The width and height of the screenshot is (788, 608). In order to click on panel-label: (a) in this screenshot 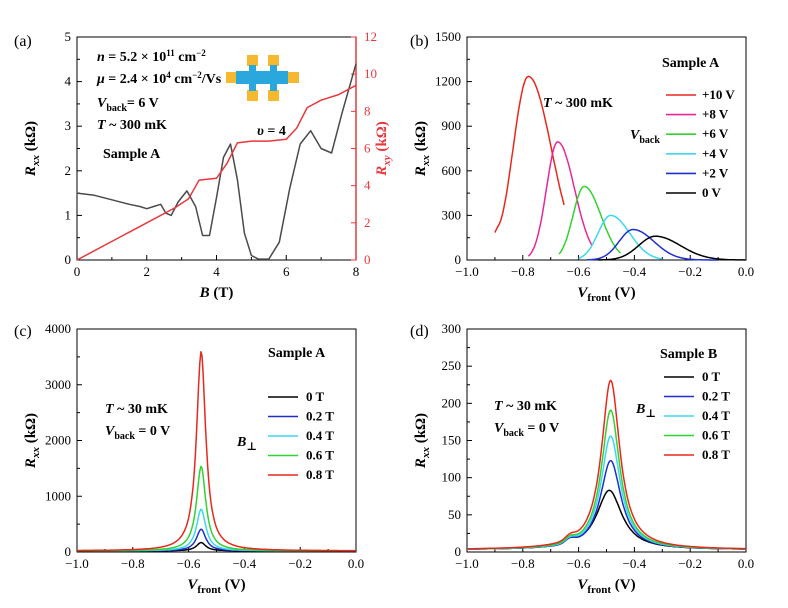, I will do `click(23, 41)`.